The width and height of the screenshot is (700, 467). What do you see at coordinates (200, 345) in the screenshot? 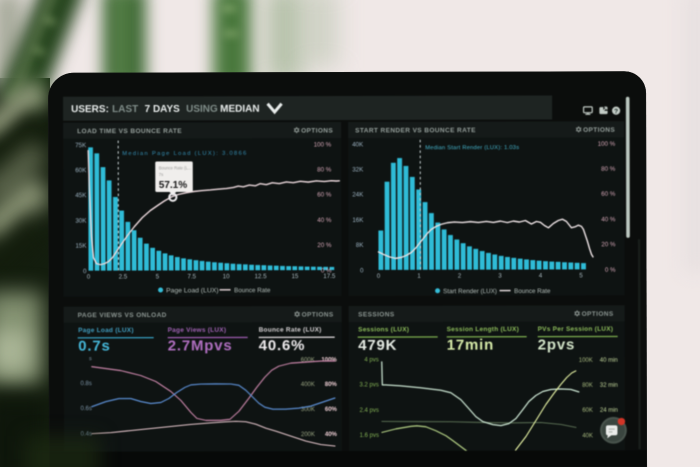
I see `svg-text: 2.7Mpvs` at bounding box center [200, 345].